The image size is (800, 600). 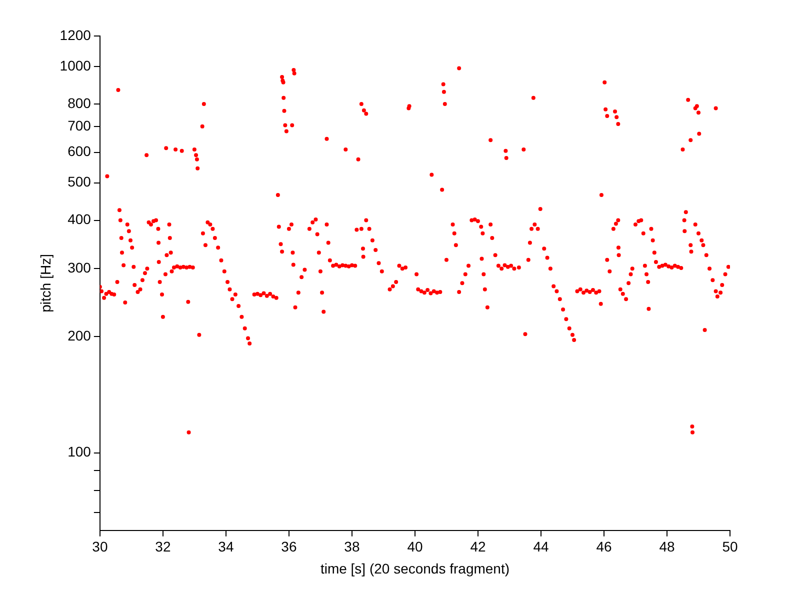 What do you see at coordinates (80, 125) in the screenshot?
I see `y-tick-label: 700` at bounding box center [80, 125].